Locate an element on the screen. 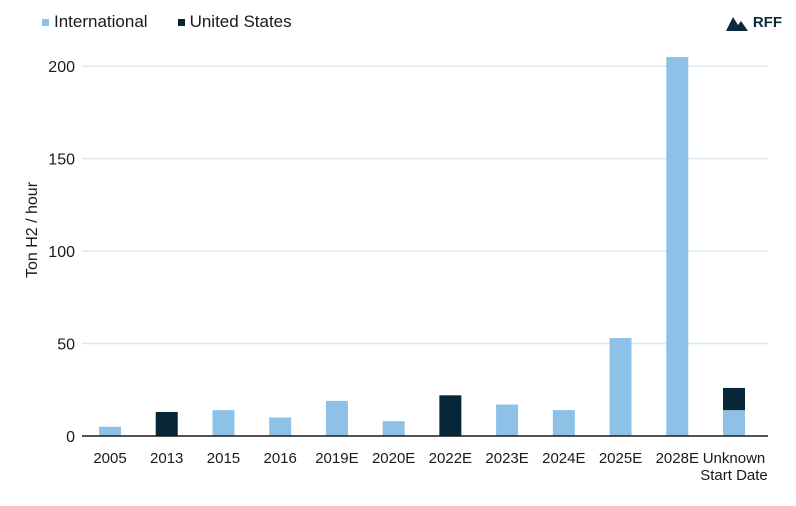 Image resolution: width=796 pixels, height=506 pixels. legend-item-international: International is located at coordinates (95, 22).